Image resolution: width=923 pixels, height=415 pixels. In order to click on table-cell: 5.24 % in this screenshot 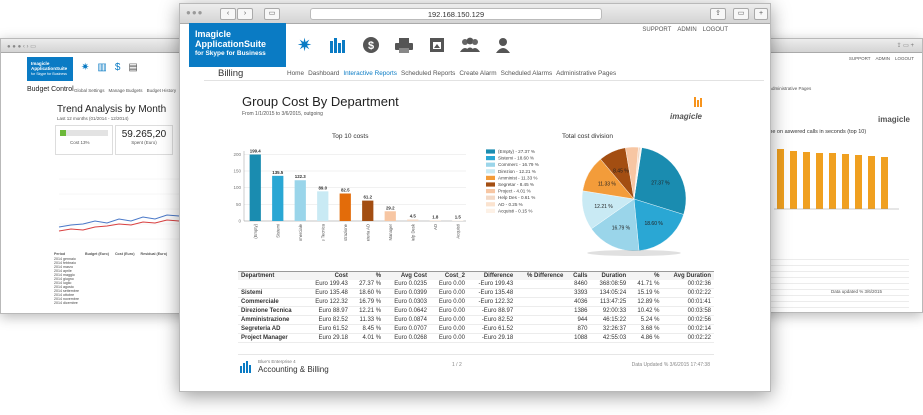, I will do `click(650, 320)`.